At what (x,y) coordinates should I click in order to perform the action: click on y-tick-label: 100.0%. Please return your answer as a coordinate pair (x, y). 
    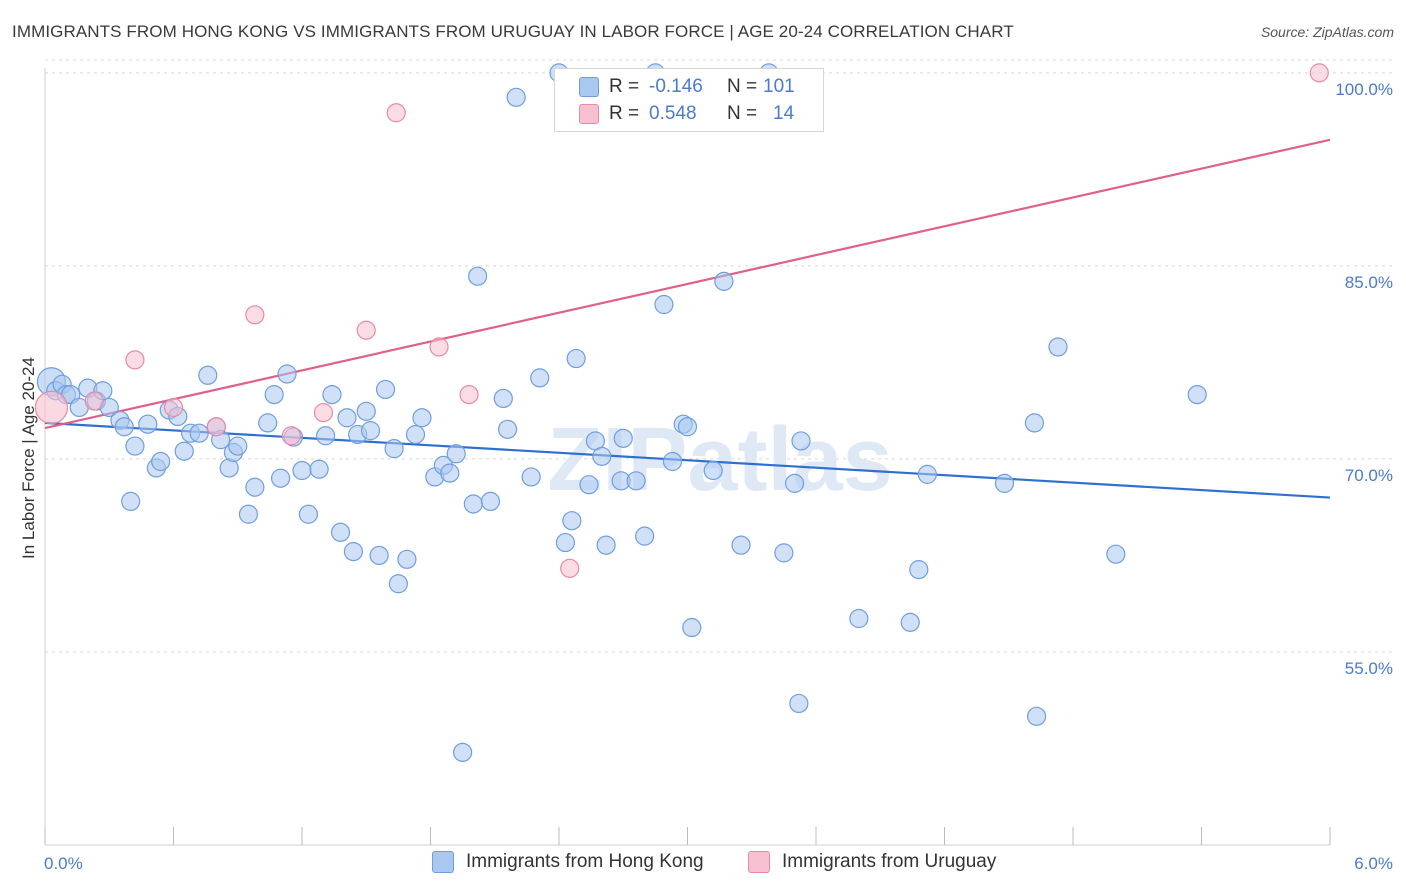
    Looking at the image, I should click on (1364, 89).